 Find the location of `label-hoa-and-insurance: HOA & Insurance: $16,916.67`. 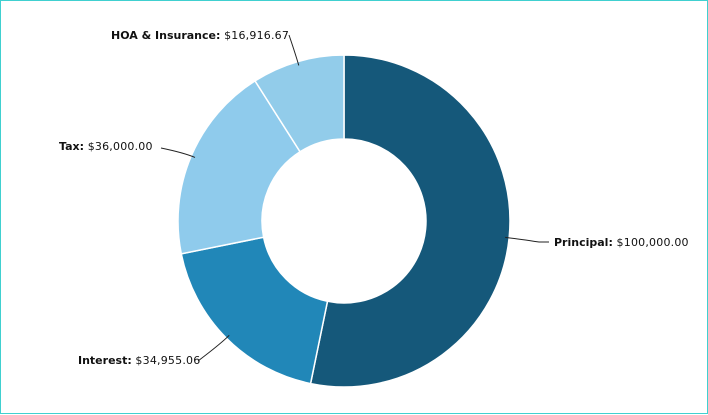

label-hoa-and-insurance: HOA & Insurance: $16,916.67 is located at coordinates (200, 35).